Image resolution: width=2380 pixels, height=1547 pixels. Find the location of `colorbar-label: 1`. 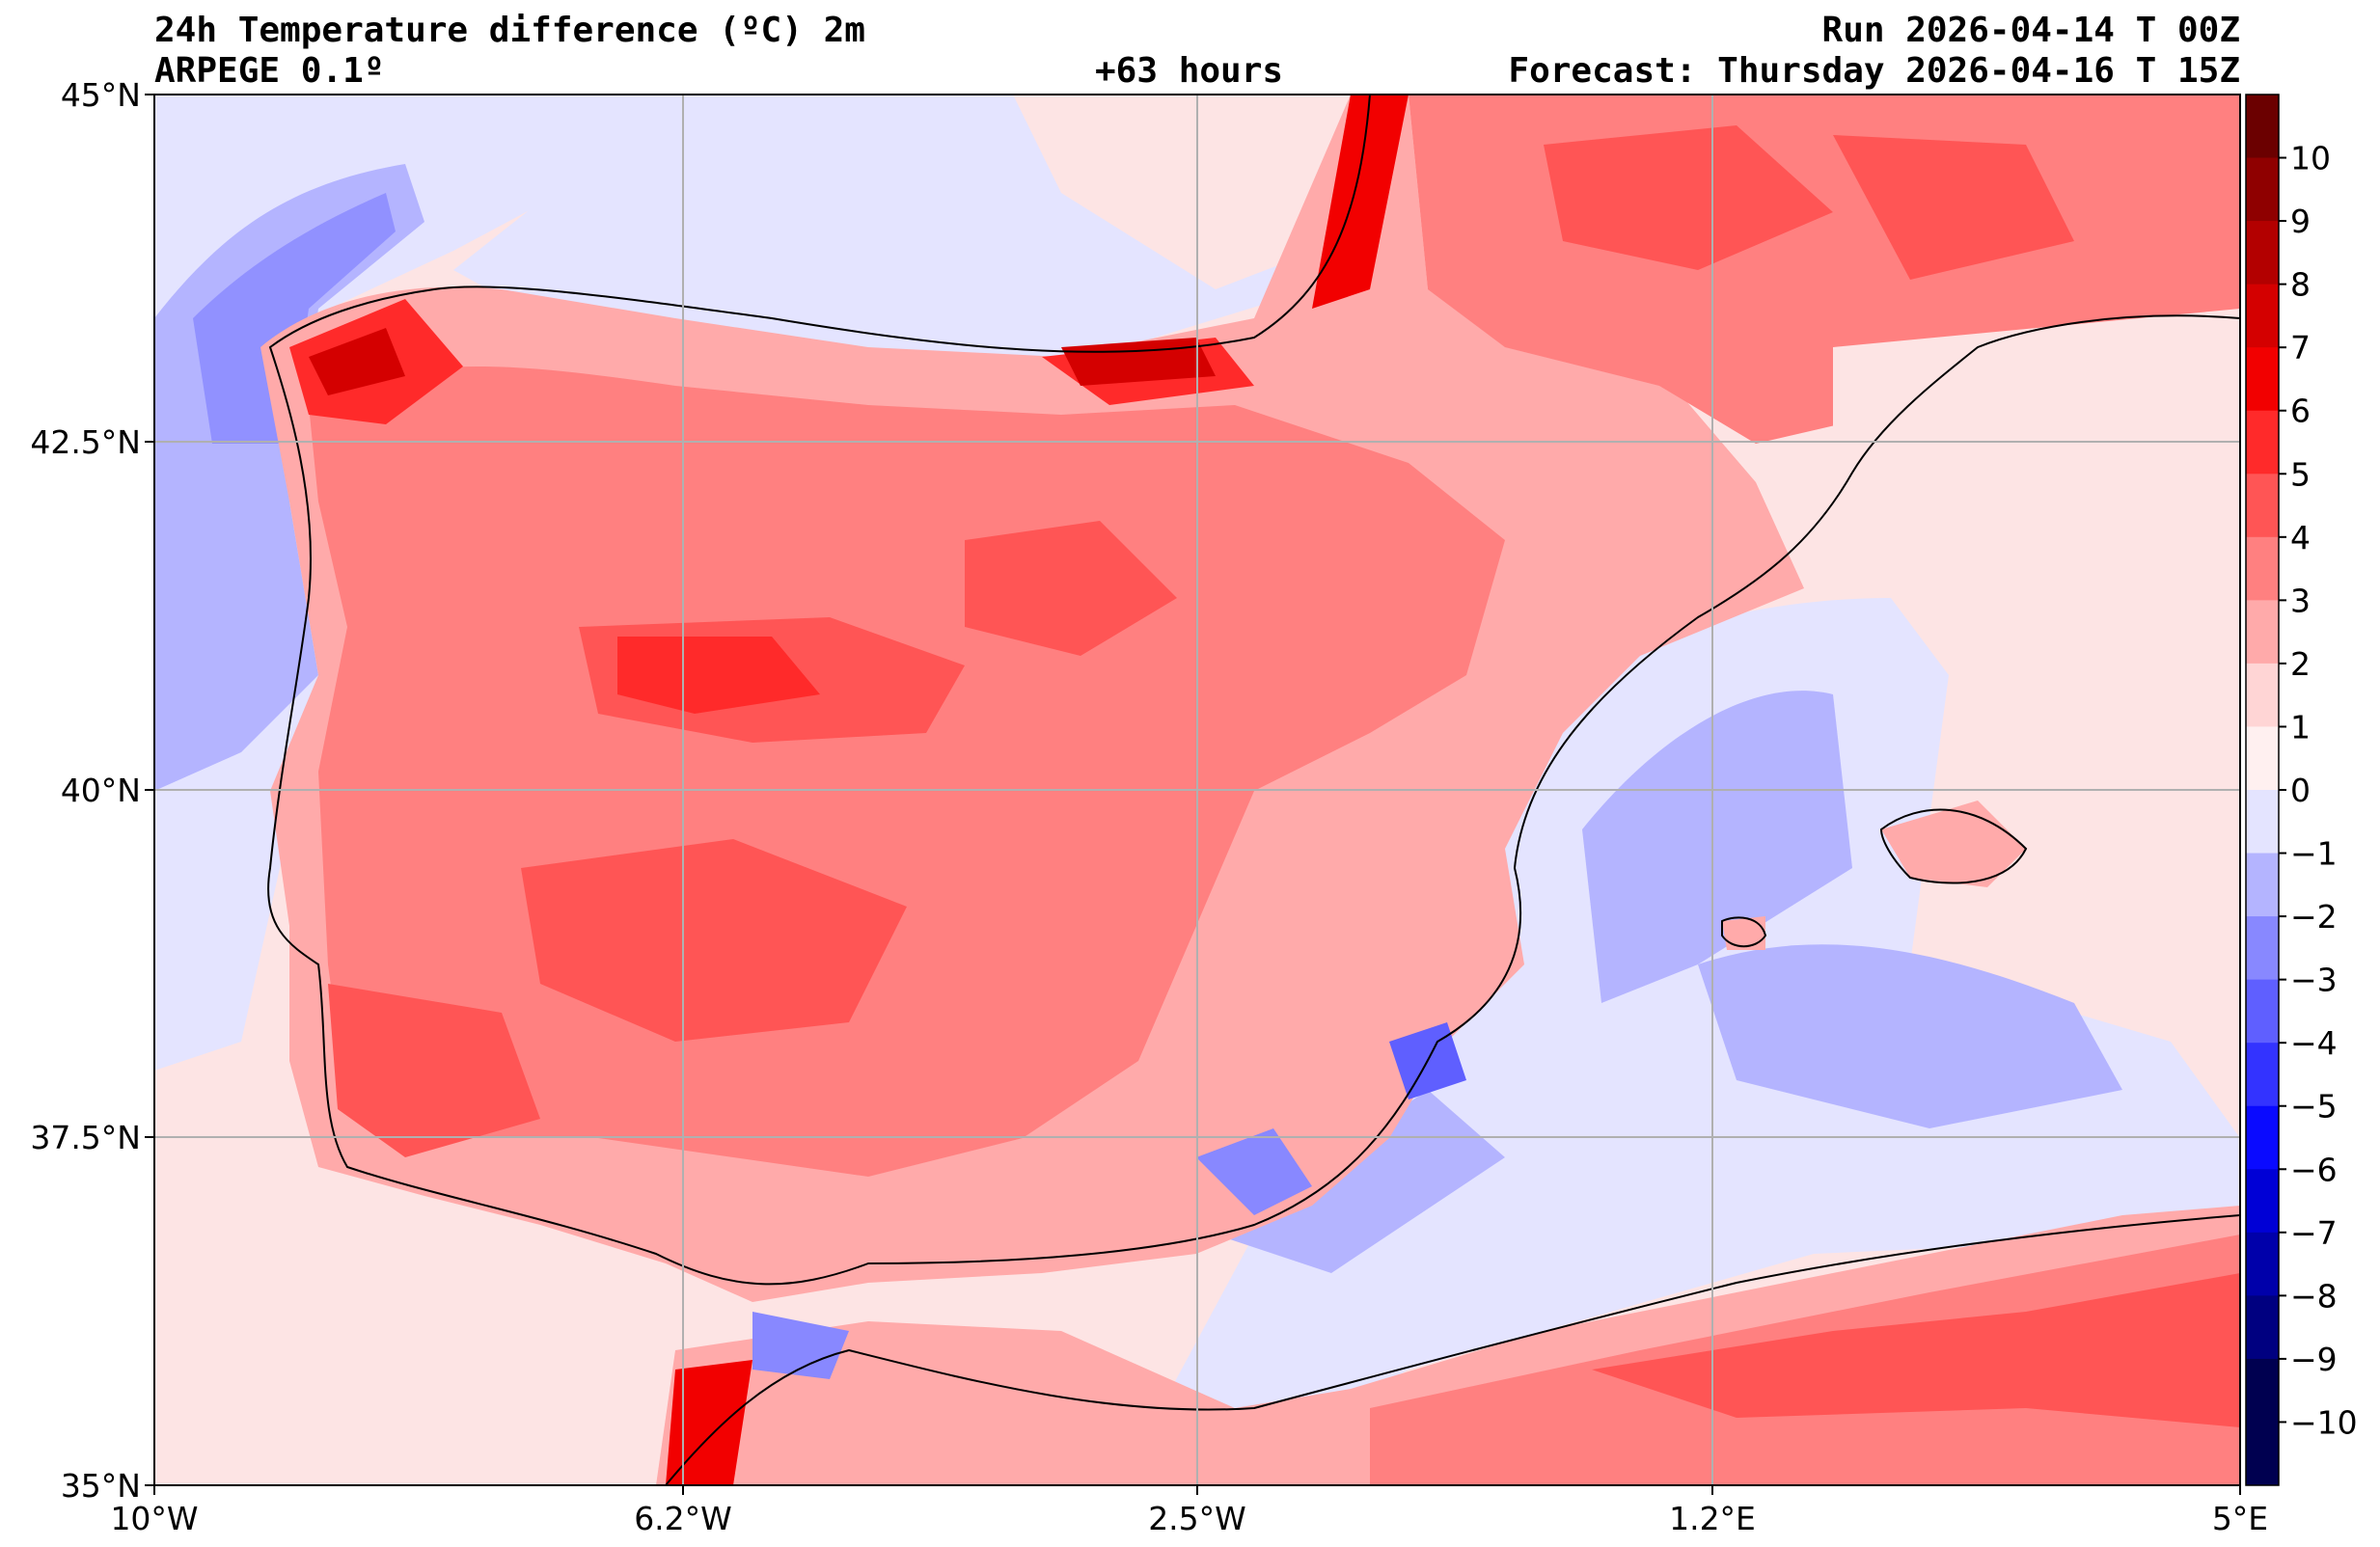

colorbar-label: 1 is located at coordinates (2300, 727).